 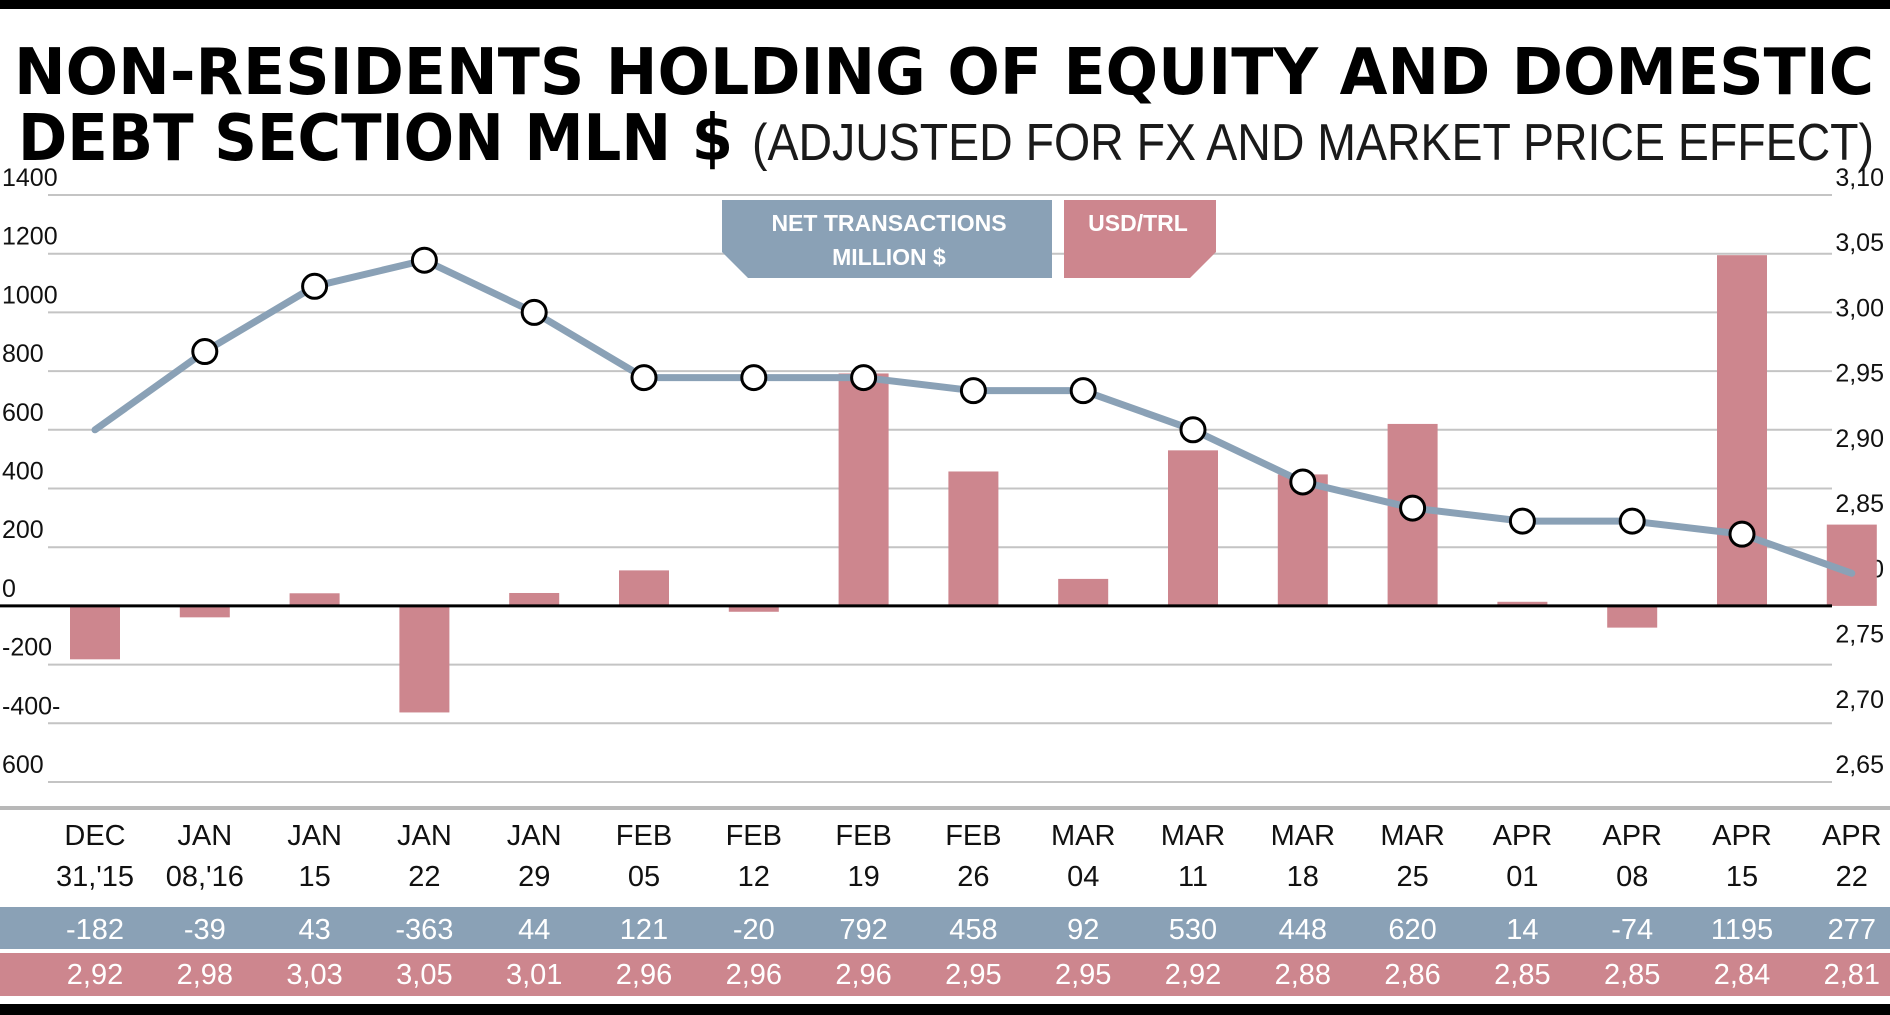 What do you see at coordinates (1303, 975) in the screenshot?
I see `usd-trl-value: 2,88` at bounding box center [1303, 975].